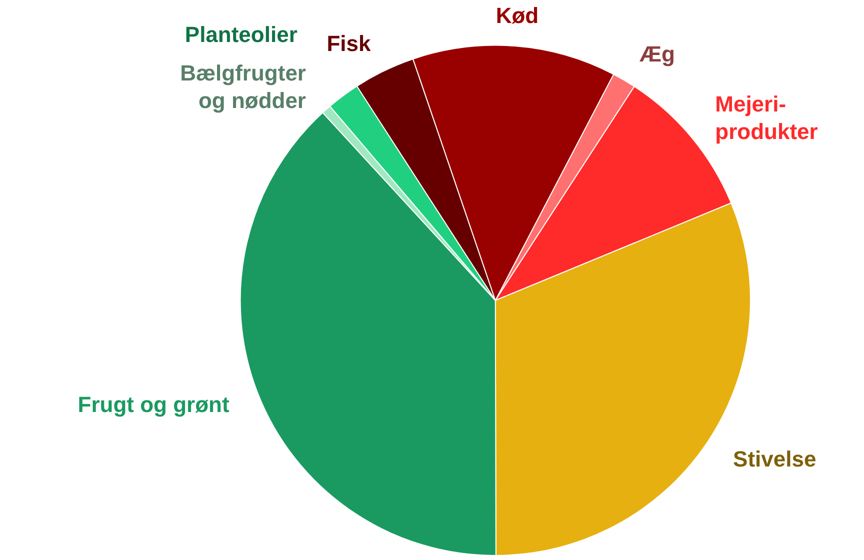  Describe the element at coordinates (154, 404) in the screenshot. I see `slice-label: Frugt og grønt` at that location.